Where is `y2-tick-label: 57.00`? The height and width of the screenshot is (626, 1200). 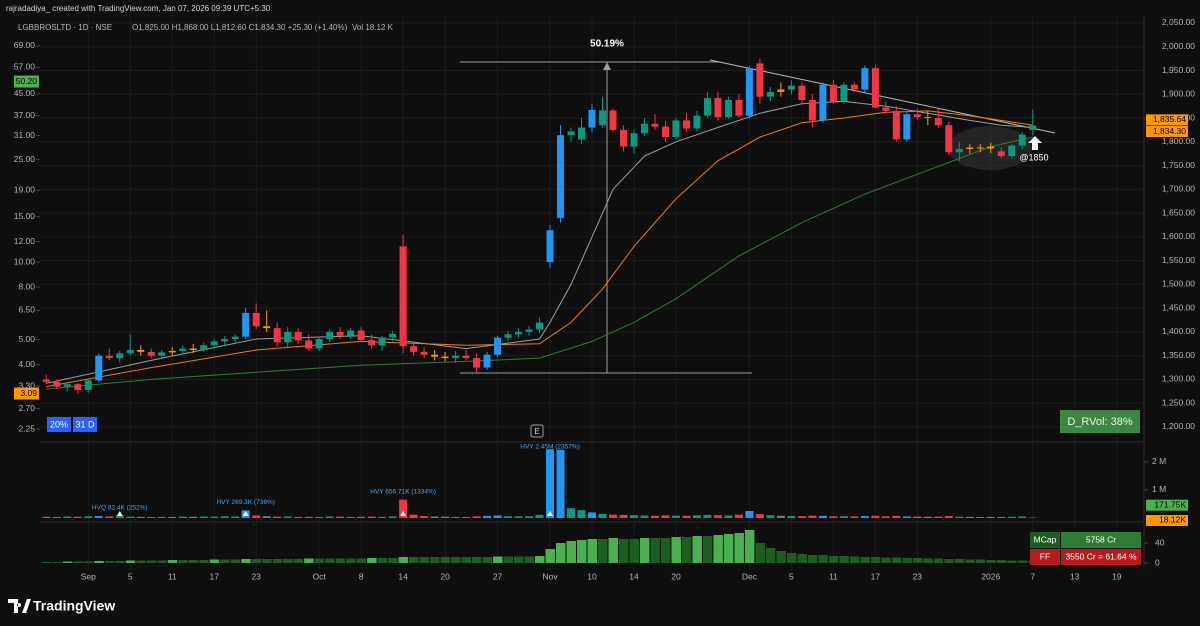 y2-tick-label: 57.00 is located at coordinates (25, 67).